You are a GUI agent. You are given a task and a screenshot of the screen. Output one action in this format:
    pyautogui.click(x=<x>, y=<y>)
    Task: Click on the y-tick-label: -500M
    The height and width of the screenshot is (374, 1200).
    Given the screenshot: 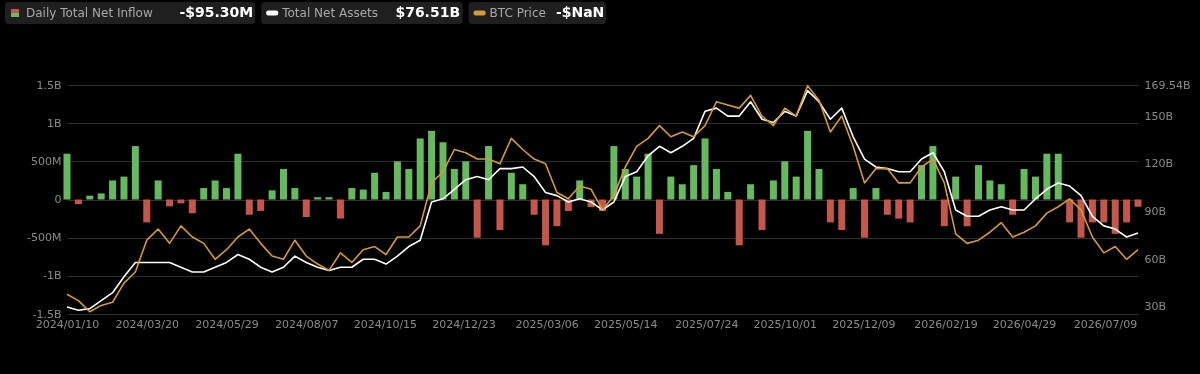 What is the action you would take?
    pyautogui.click(x=44, y=238)
    